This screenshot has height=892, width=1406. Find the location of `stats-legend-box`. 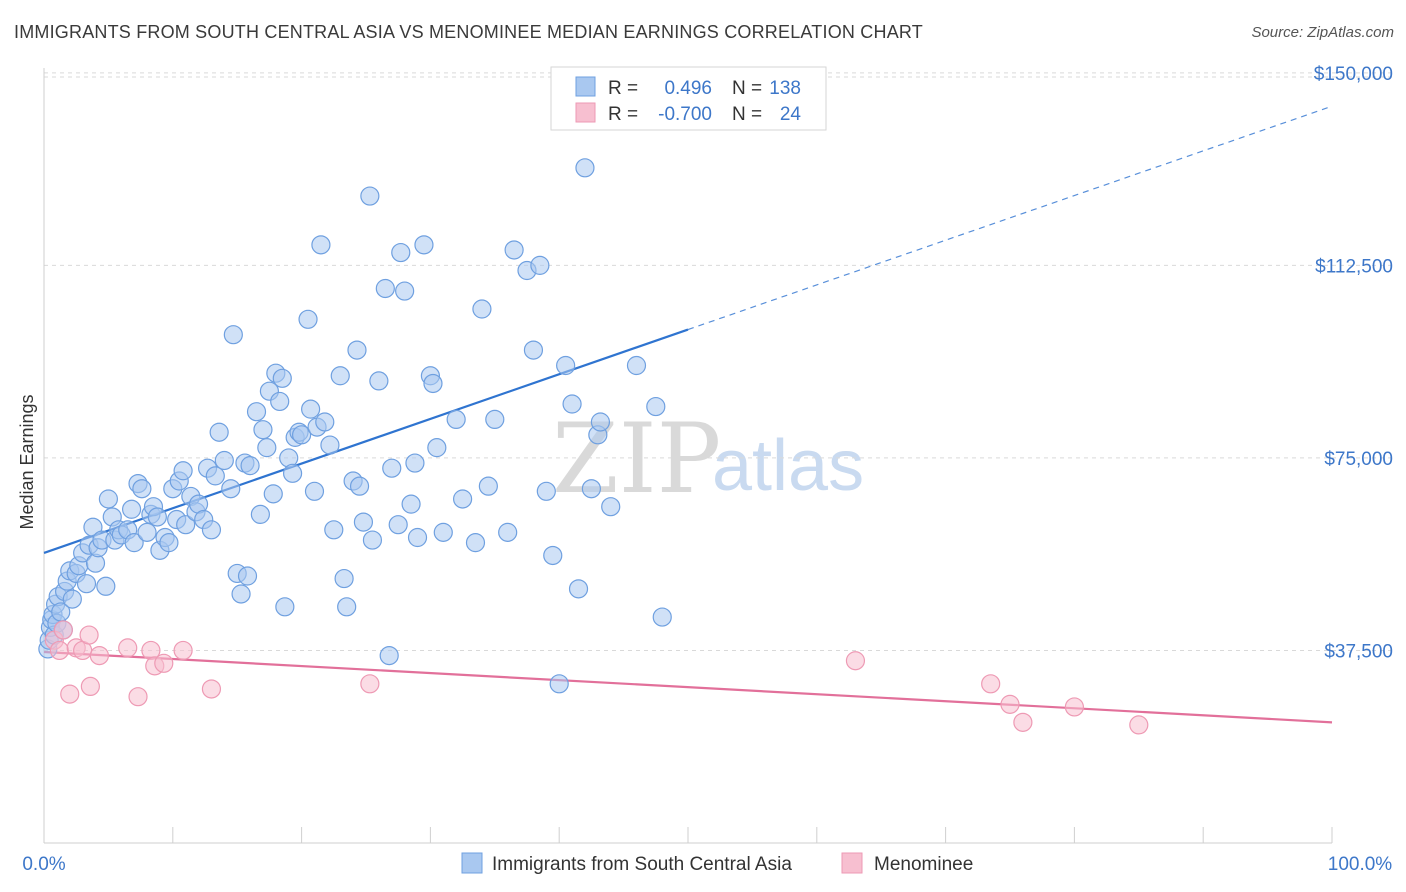

stats-legend-box is located at coordinates (688, 98).